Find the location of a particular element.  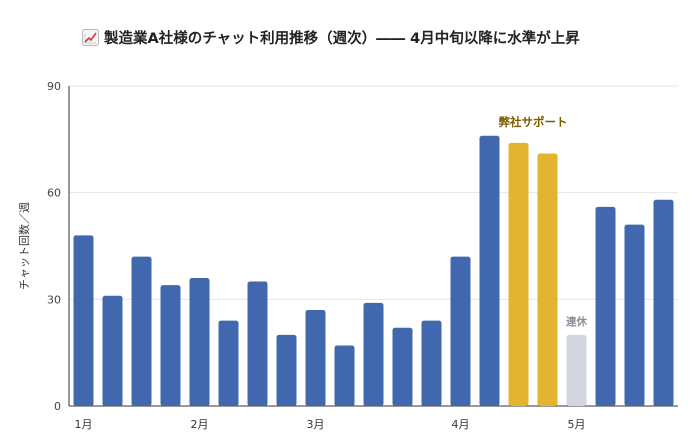

y-tick-label: 0 is located at coordinates (57, 406).